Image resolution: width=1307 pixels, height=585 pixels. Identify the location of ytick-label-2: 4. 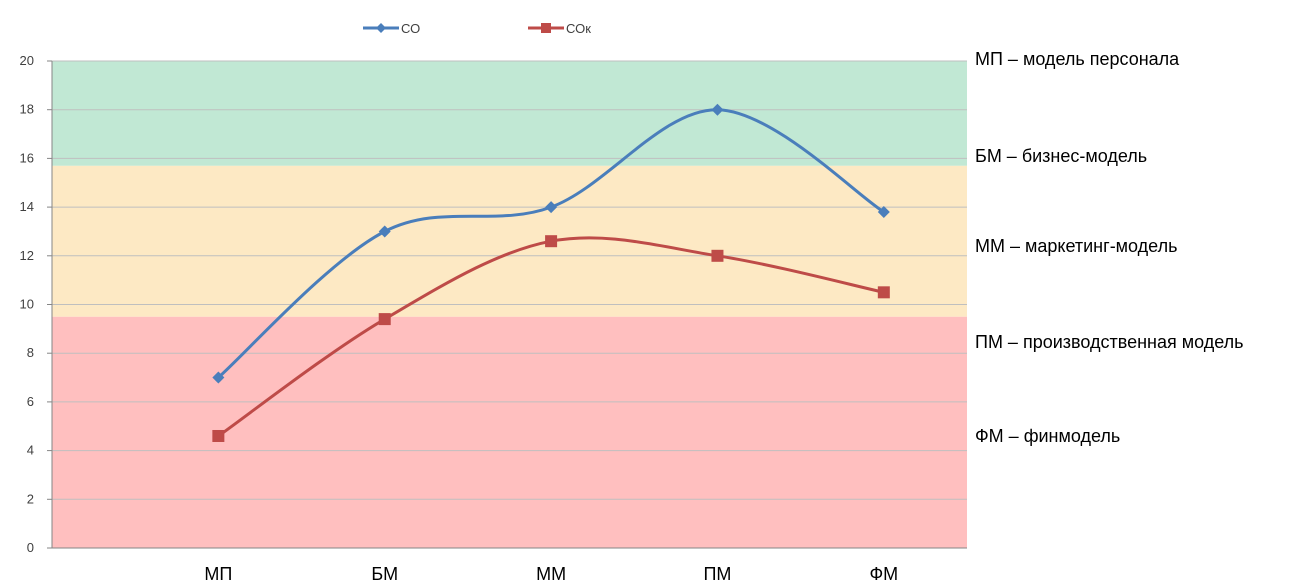
(30, 450).